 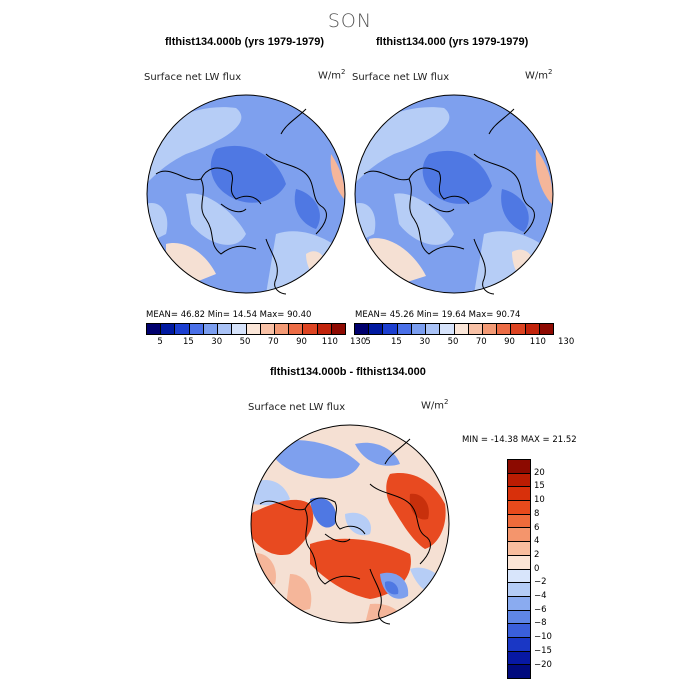 What do you see at coordinates (350, 524) in the screenshot?
I see `map-panel-difference` at bounding box center [350, 524].